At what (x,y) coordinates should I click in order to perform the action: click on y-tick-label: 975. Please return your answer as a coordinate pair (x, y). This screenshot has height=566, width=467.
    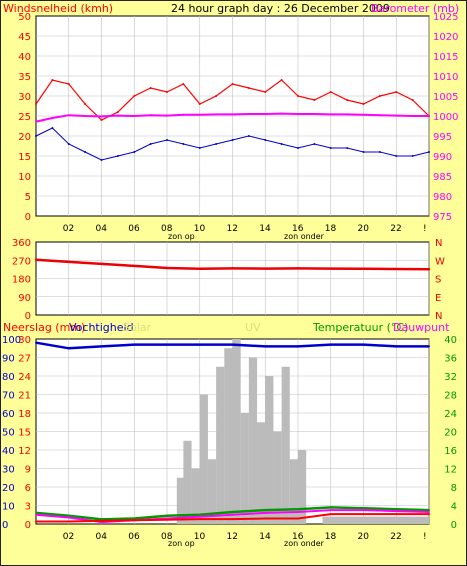
    Looking at the image, I should click on (442, 217).